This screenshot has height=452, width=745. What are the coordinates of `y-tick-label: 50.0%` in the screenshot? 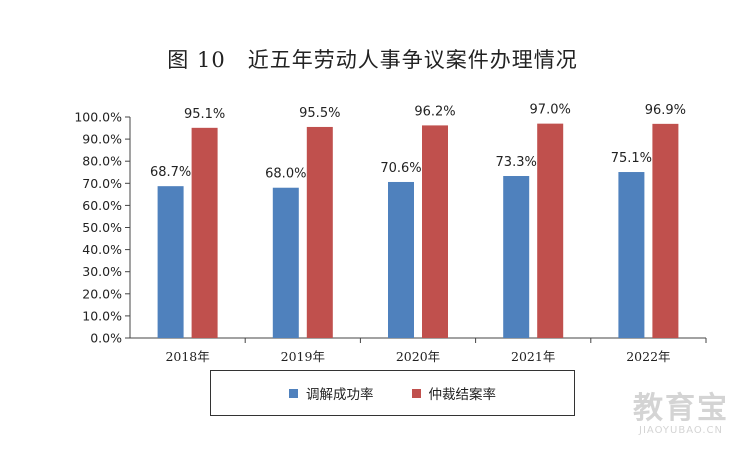 It's located at (102, 227).